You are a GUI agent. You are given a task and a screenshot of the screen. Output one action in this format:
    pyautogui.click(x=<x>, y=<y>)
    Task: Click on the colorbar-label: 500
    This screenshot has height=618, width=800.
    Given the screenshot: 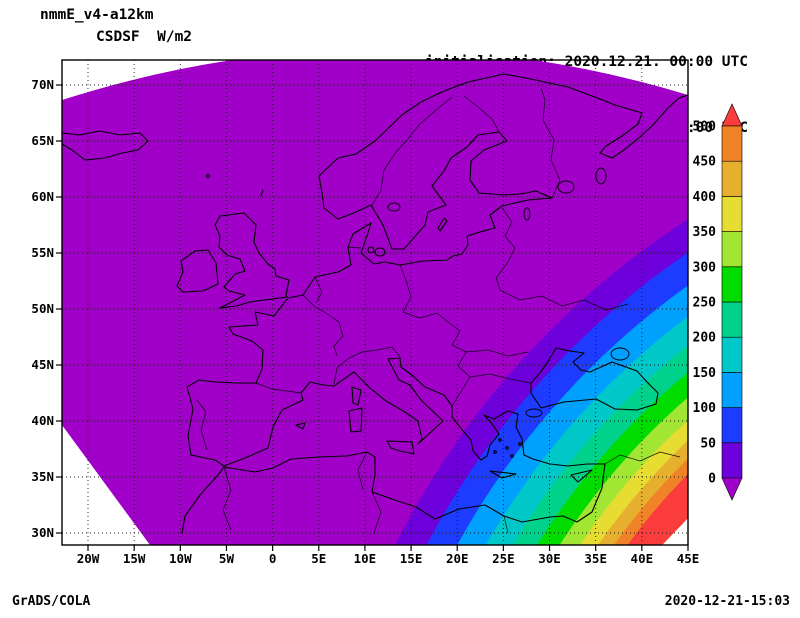 What is the action you would take?
    pyautogui.click(x=705, y=127)
    